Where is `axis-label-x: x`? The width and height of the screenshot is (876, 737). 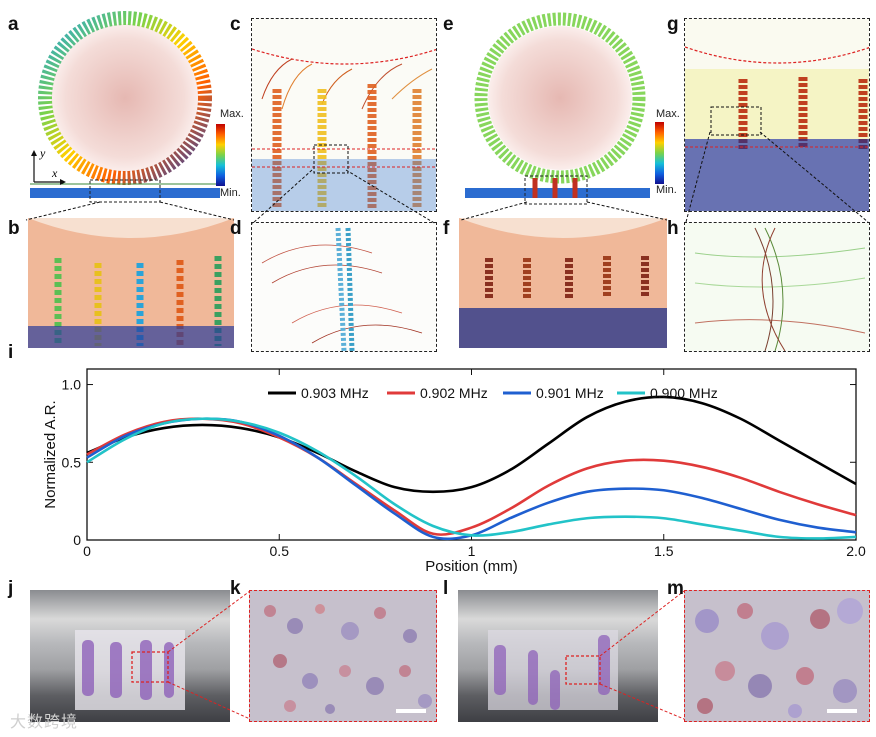 axis-label-x: x is located at coordinates (55, 173).